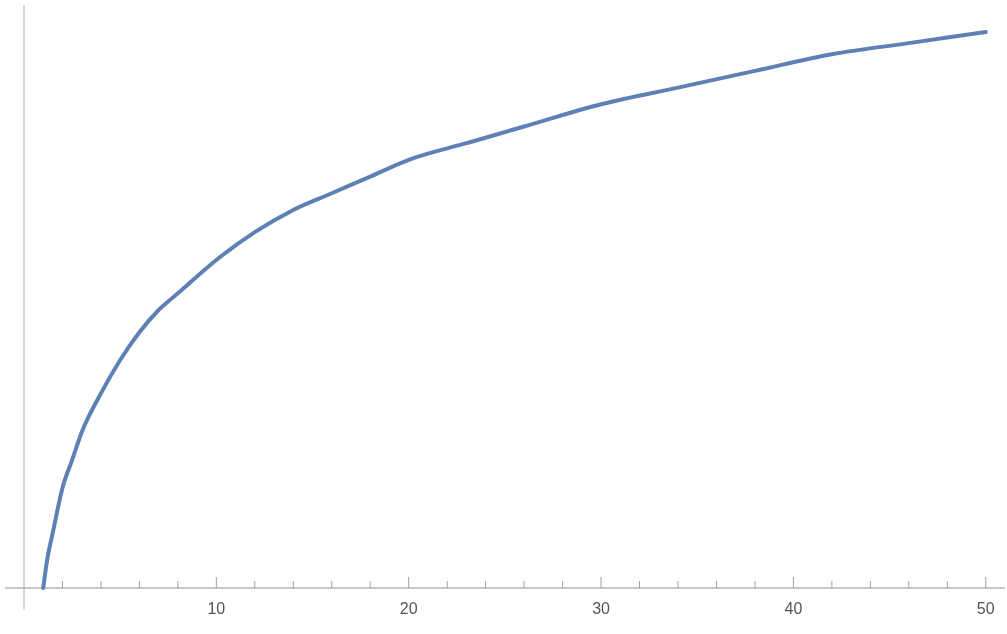 This screenshot has height=634, width=1007. Describe the element at coordinates (985, 608) in the screenshot. I see `x-tick-label: 50` at that location.